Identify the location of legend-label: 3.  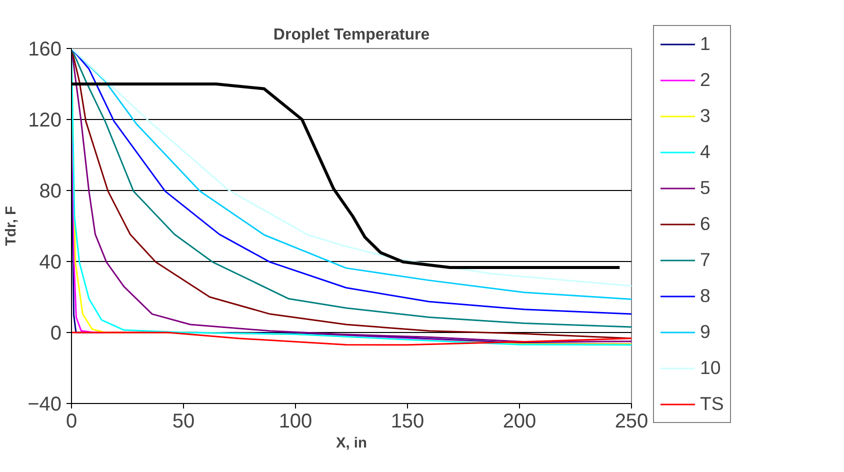
(706, 116).